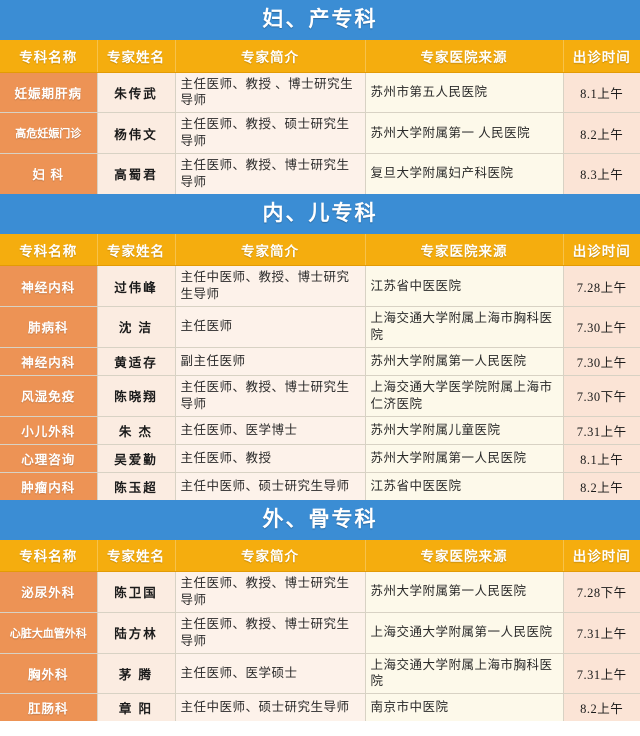 The height and width of the screenshot is (736, 640). I want to click on table-row: 胸外科 茅 腾 主任医师、医学硕士 上海交通大学附属上海市胸科医院 7.31上午, so click(320, 674).